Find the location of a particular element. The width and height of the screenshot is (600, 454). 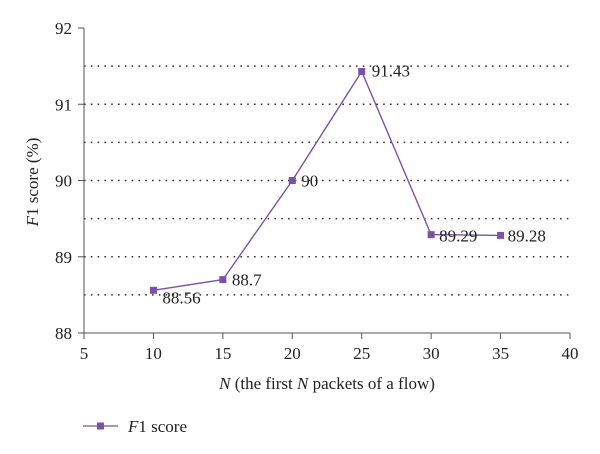

data-label: 88.56 is located at coordinates (181, 297).